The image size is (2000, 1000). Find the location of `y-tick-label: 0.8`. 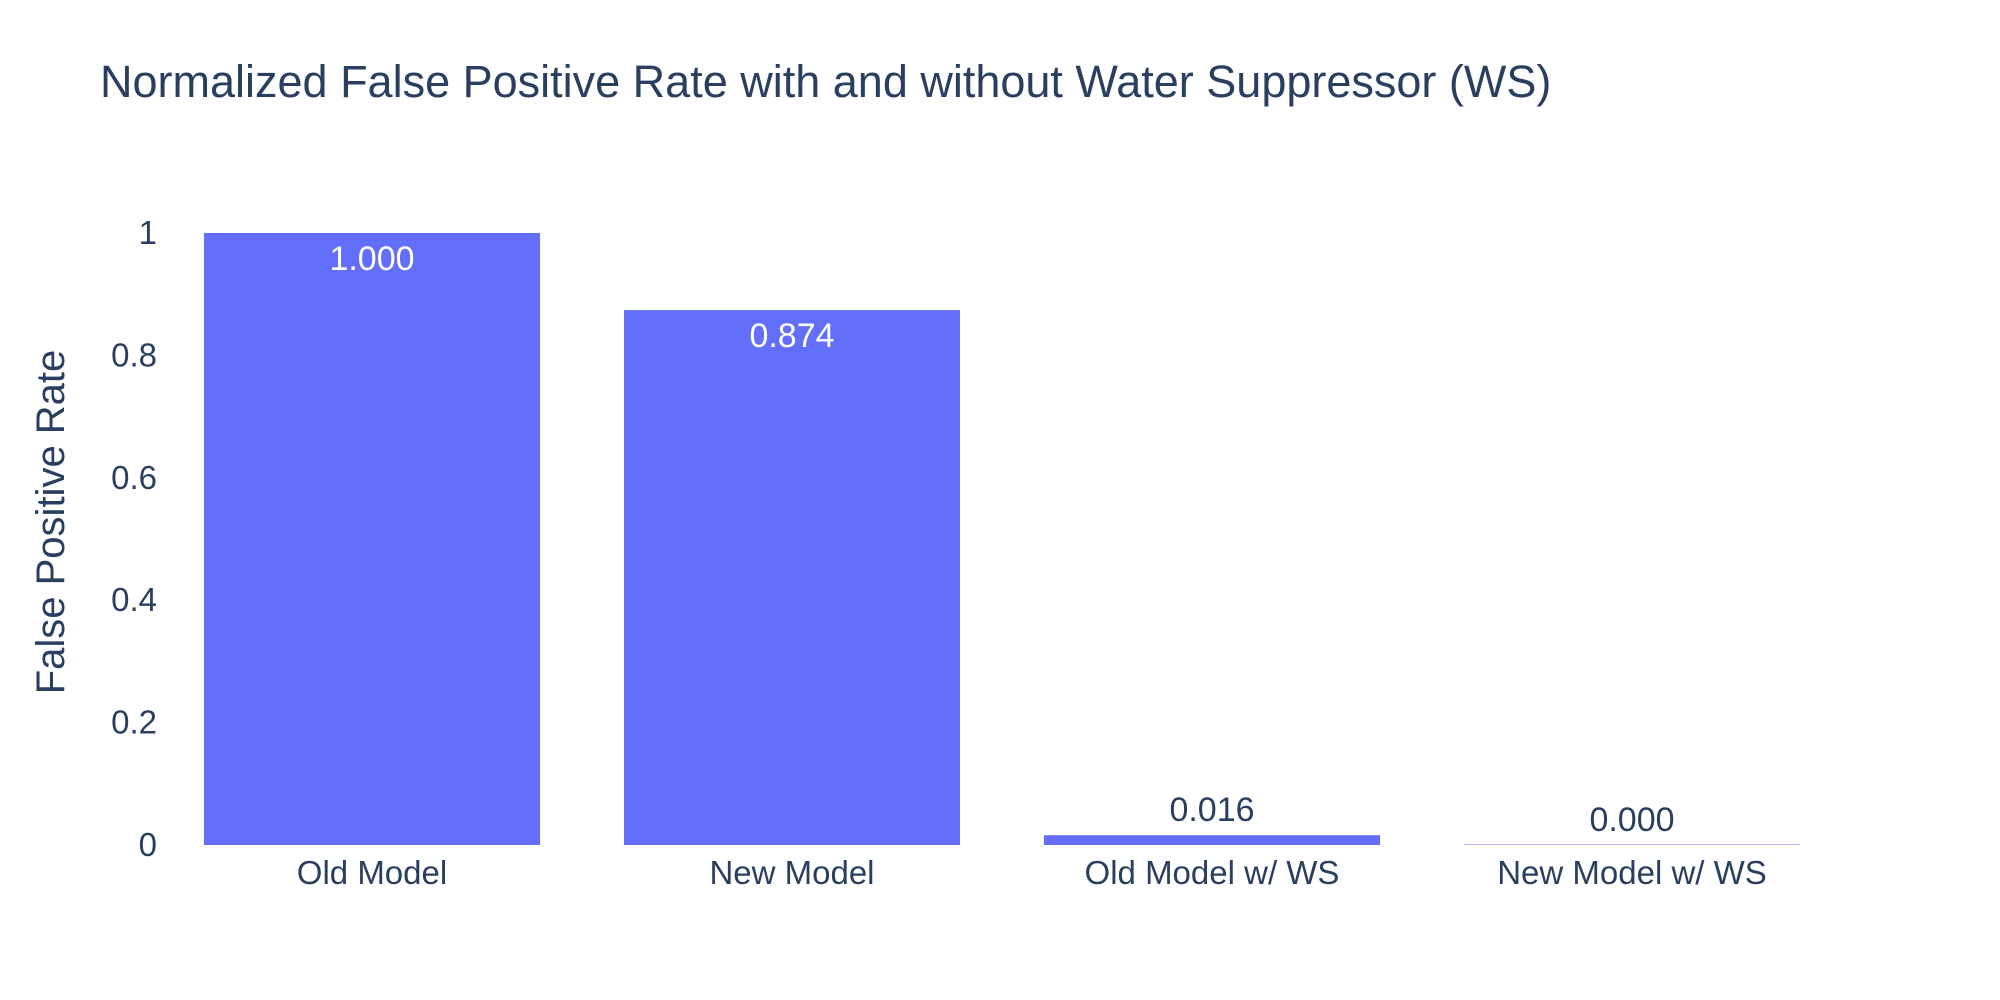

y-tick-label: 0.8 is located at coordinates (134, 354).